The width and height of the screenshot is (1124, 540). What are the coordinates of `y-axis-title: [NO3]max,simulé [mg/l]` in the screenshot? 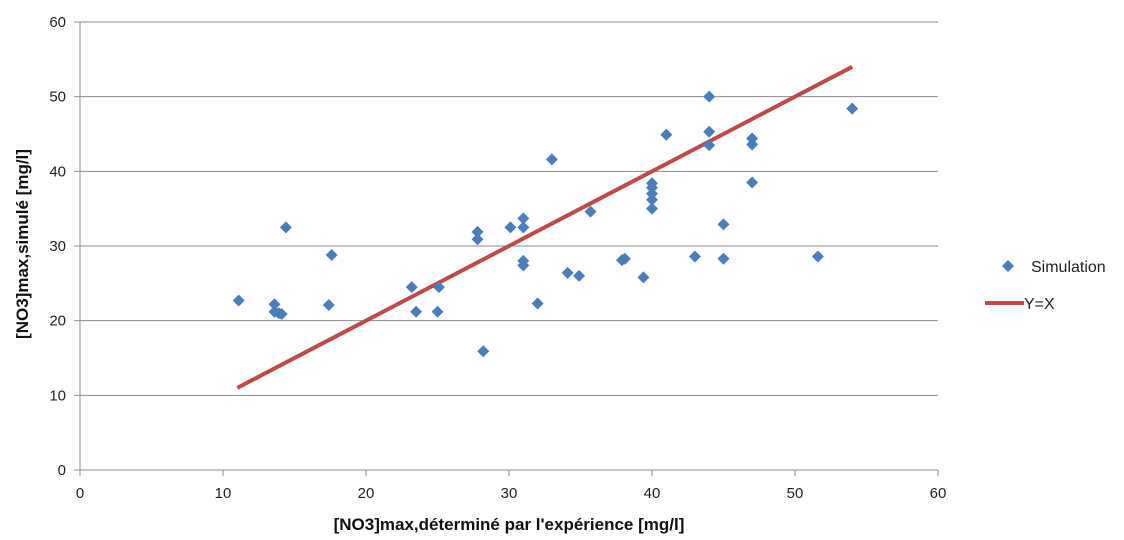 It's located at (22, 244).